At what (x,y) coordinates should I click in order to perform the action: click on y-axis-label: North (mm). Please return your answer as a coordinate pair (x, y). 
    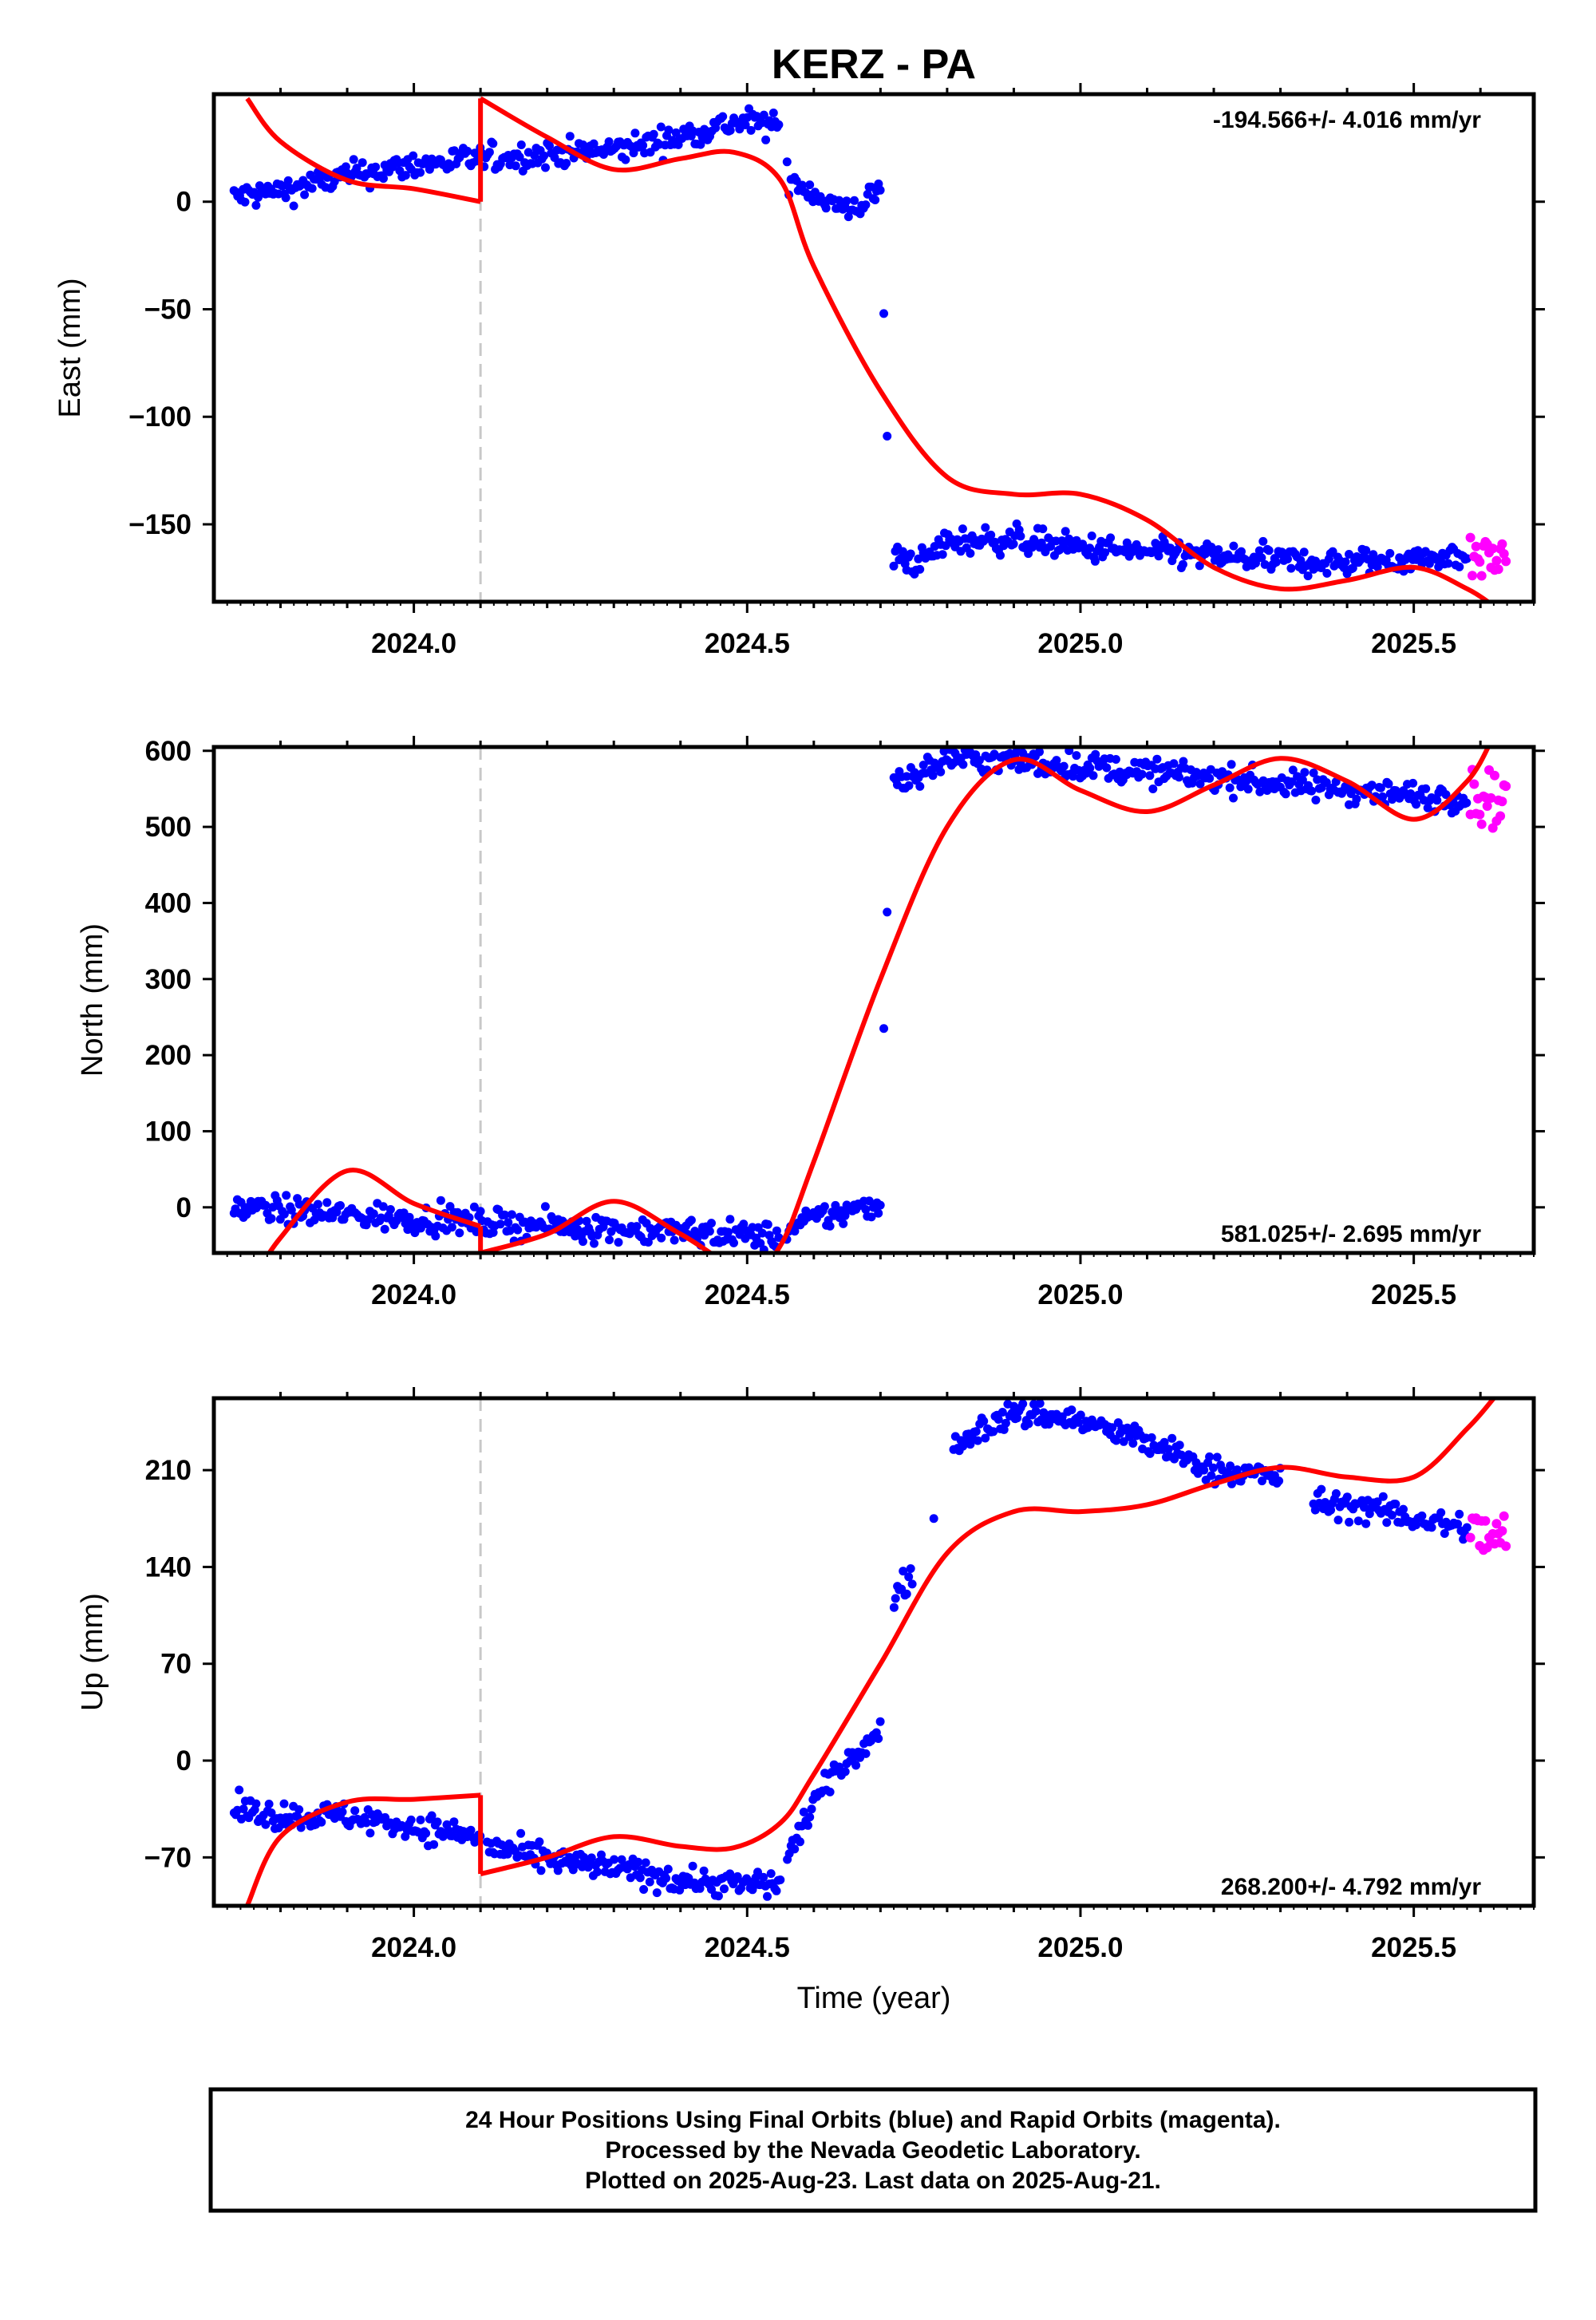
    Looking at the image, I should click on (92, 1000).